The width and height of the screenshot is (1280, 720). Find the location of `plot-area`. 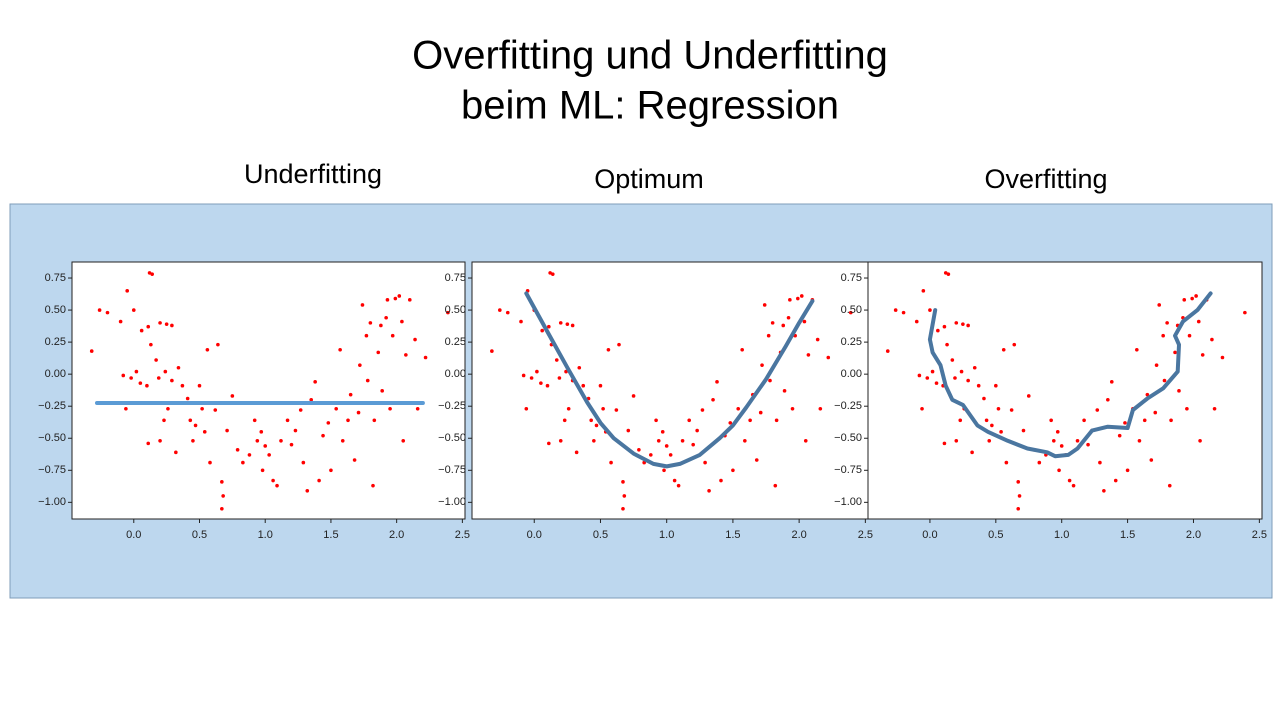

plot-area is located at coordinates (670, 390).